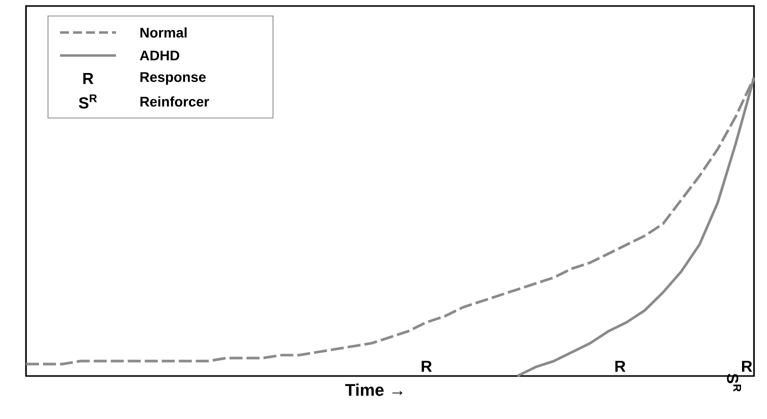 The image size is (767, 419). I want to click on legend-label: ADHD, so click(160, 55).